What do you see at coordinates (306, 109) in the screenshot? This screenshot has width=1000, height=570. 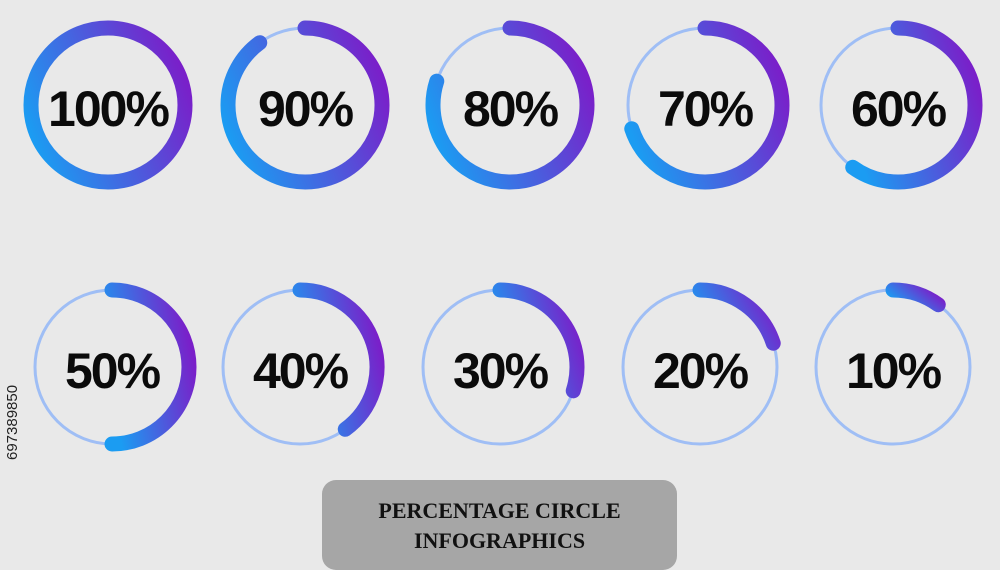 I see `percent-label: 90%` at bounding box center [306, 109].